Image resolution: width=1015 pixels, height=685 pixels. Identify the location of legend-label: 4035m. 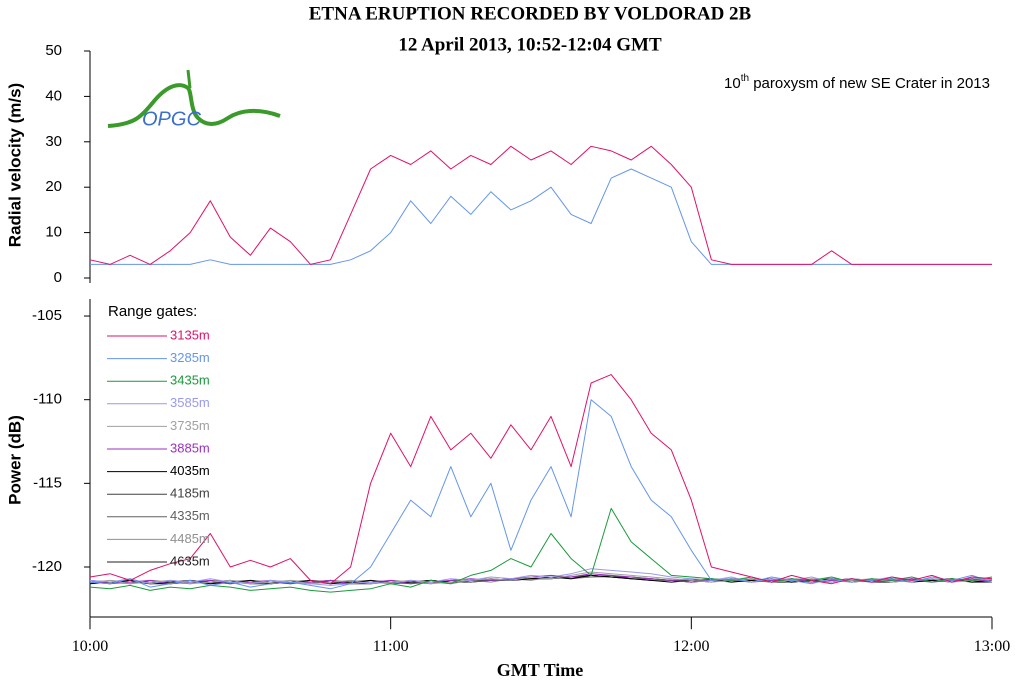
(190, 470).